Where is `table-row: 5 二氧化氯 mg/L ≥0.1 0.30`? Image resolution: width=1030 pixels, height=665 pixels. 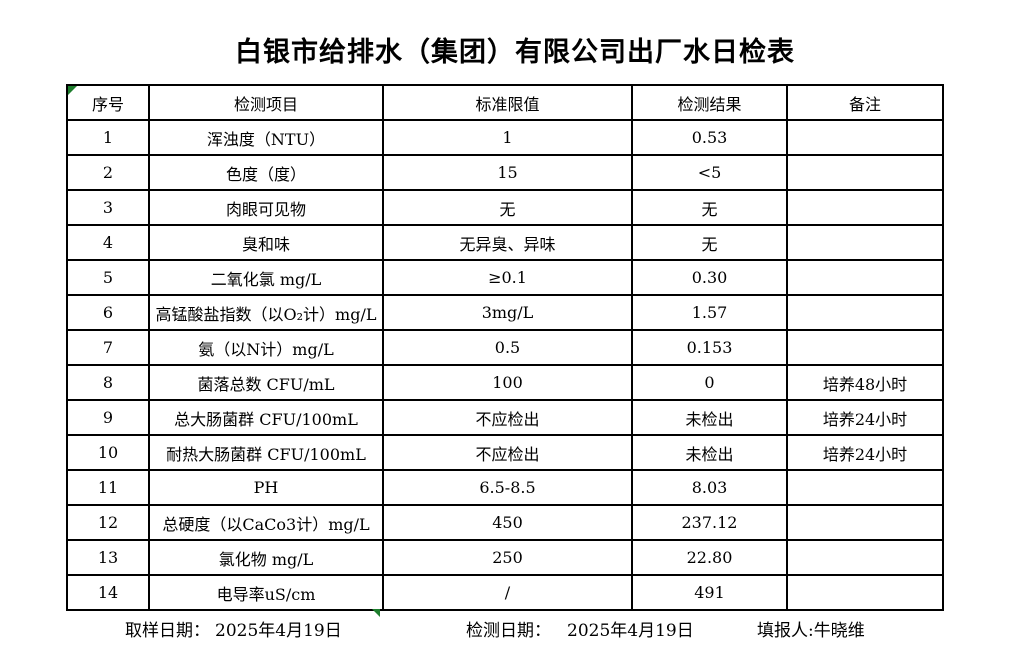 table-row: 5 二氧化氯 mg/L ≥0.1 0.30 is located at coordinates (505, 277).